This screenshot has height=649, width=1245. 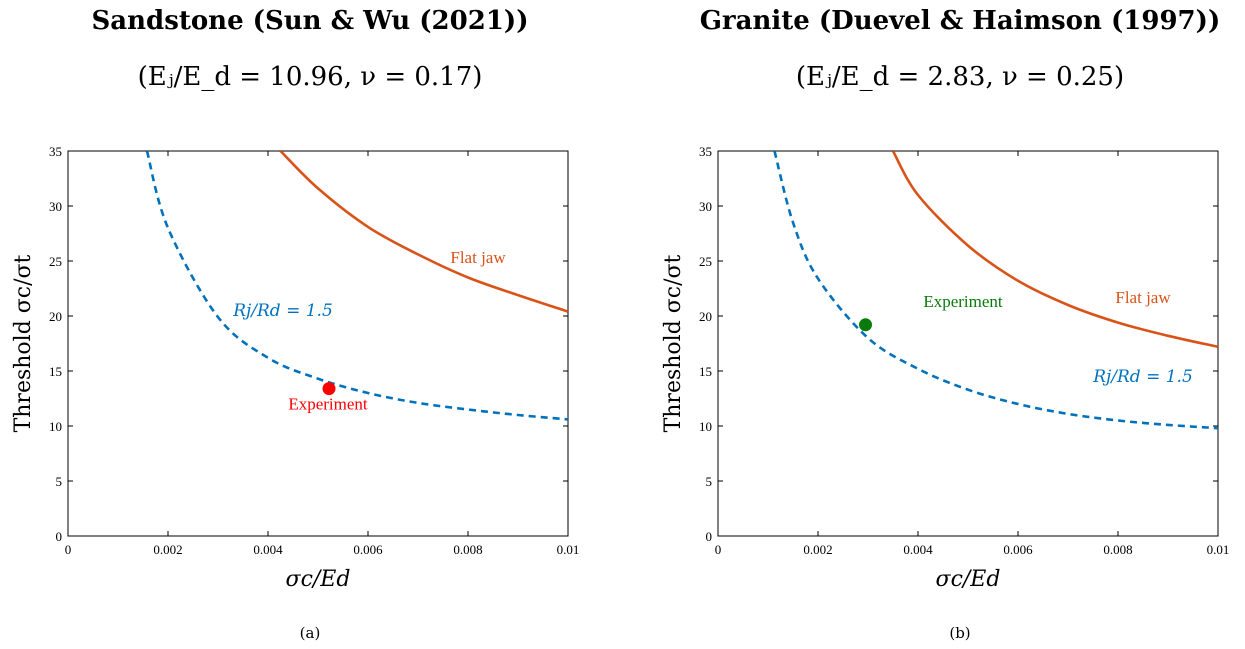 I want to click on panel-subtitle: (Eⱼ/E_d = 10.96, ν = 0.17), so click(x=310, y=77).